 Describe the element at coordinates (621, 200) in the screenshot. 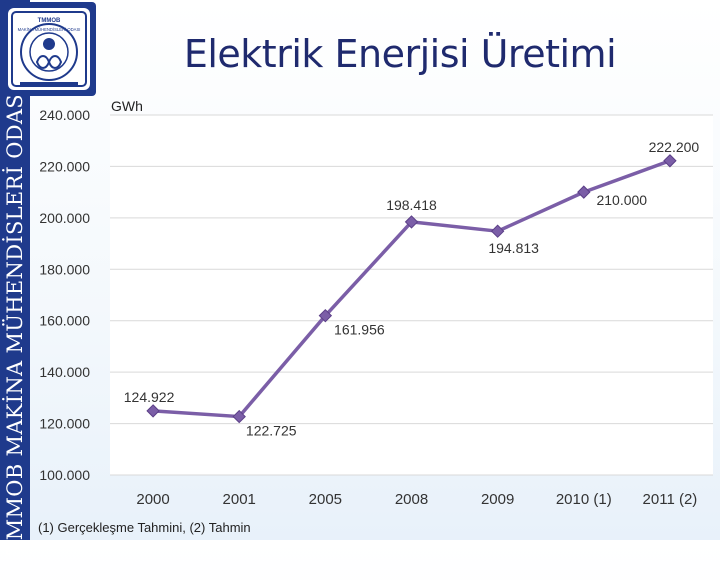

I see `data-label: 210.000` at that location.